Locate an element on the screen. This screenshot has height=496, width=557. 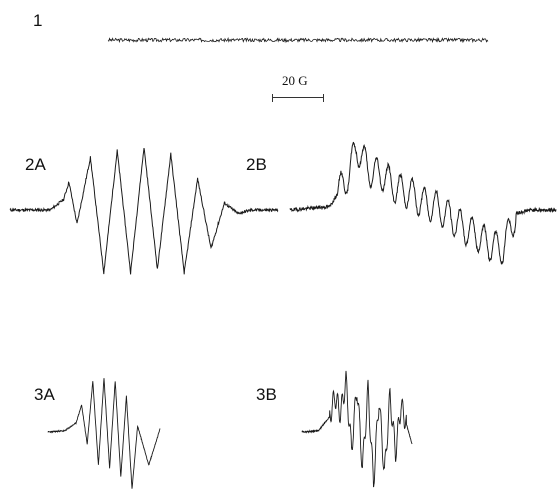
spectrum-3B is located at coordinates (357, 429).